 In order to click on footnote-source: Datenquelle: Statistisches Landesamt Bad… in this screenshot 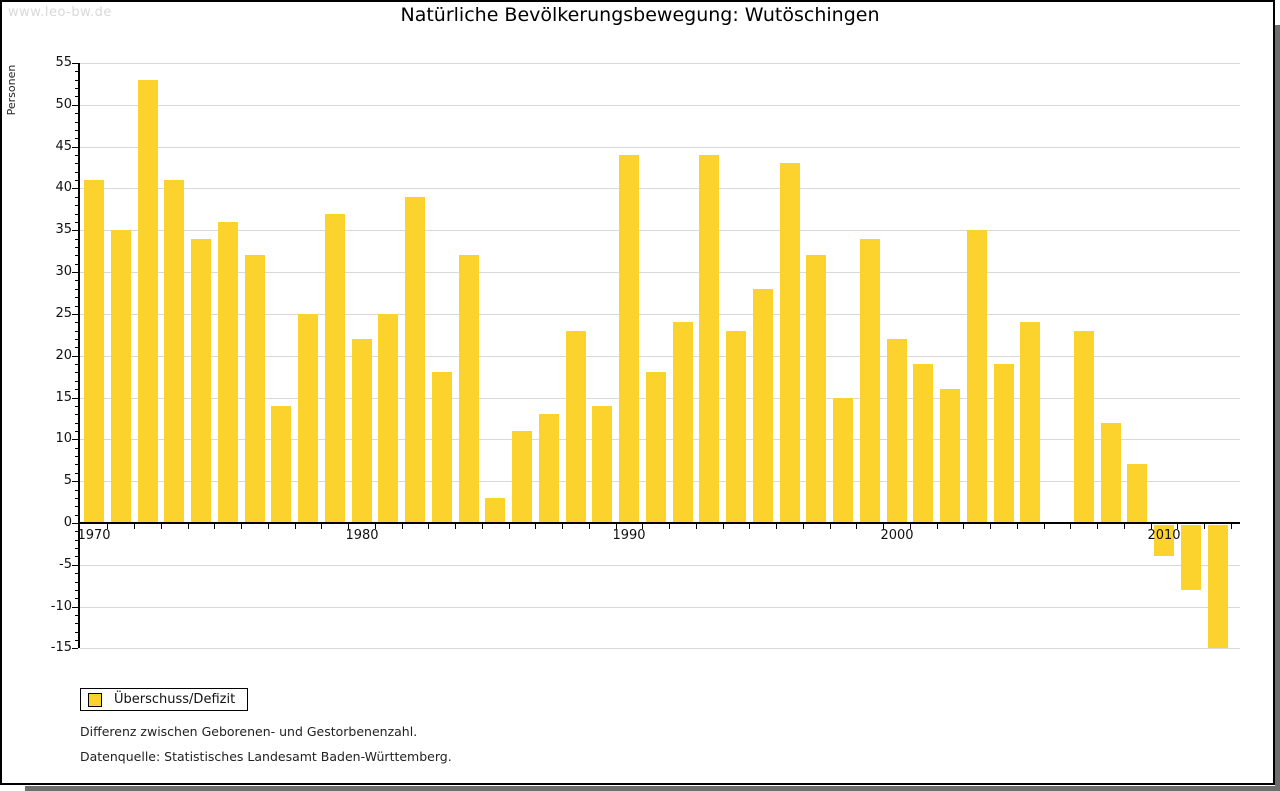, I will do `click(266, 756)`.